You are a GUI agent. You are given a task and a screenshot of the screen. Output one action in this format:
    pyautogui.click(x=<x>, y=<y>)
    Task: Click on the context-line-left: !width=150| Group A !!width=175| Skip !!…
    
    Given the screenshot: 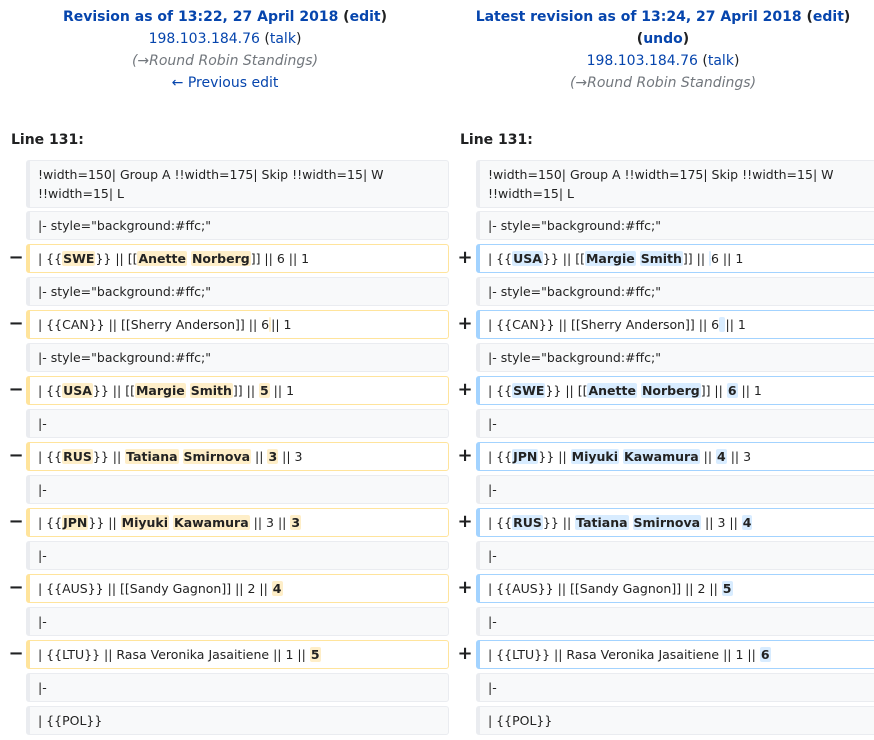 What is the action you would take?
    pyautogui.click(x=237, y=184)
    